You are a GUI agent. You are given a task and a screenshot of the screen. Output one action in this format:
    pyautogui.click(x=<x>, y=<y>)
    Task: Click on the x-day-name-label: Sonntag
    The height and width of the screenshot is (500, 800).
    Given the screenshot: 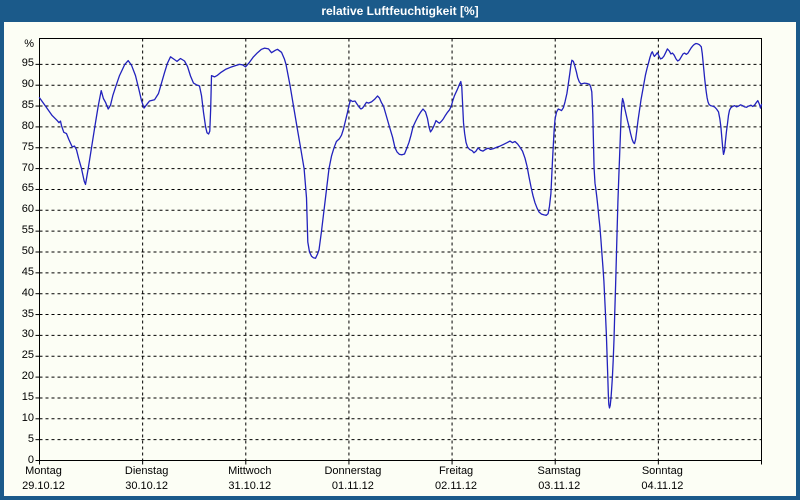 What is the action you would take?
    pyautogui.click(x=662, y=471)
    